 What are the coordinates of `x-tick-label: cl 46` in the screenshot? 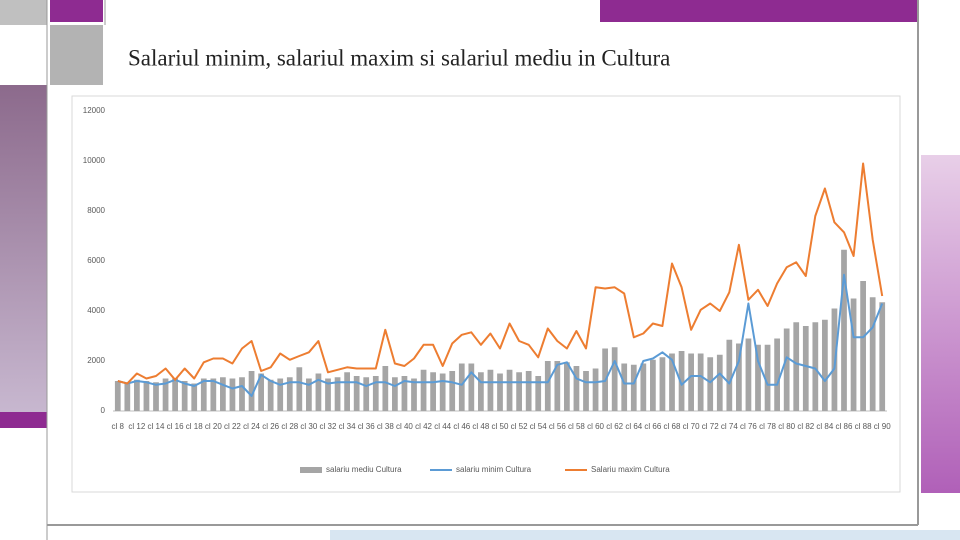 It's located at (461, 426).